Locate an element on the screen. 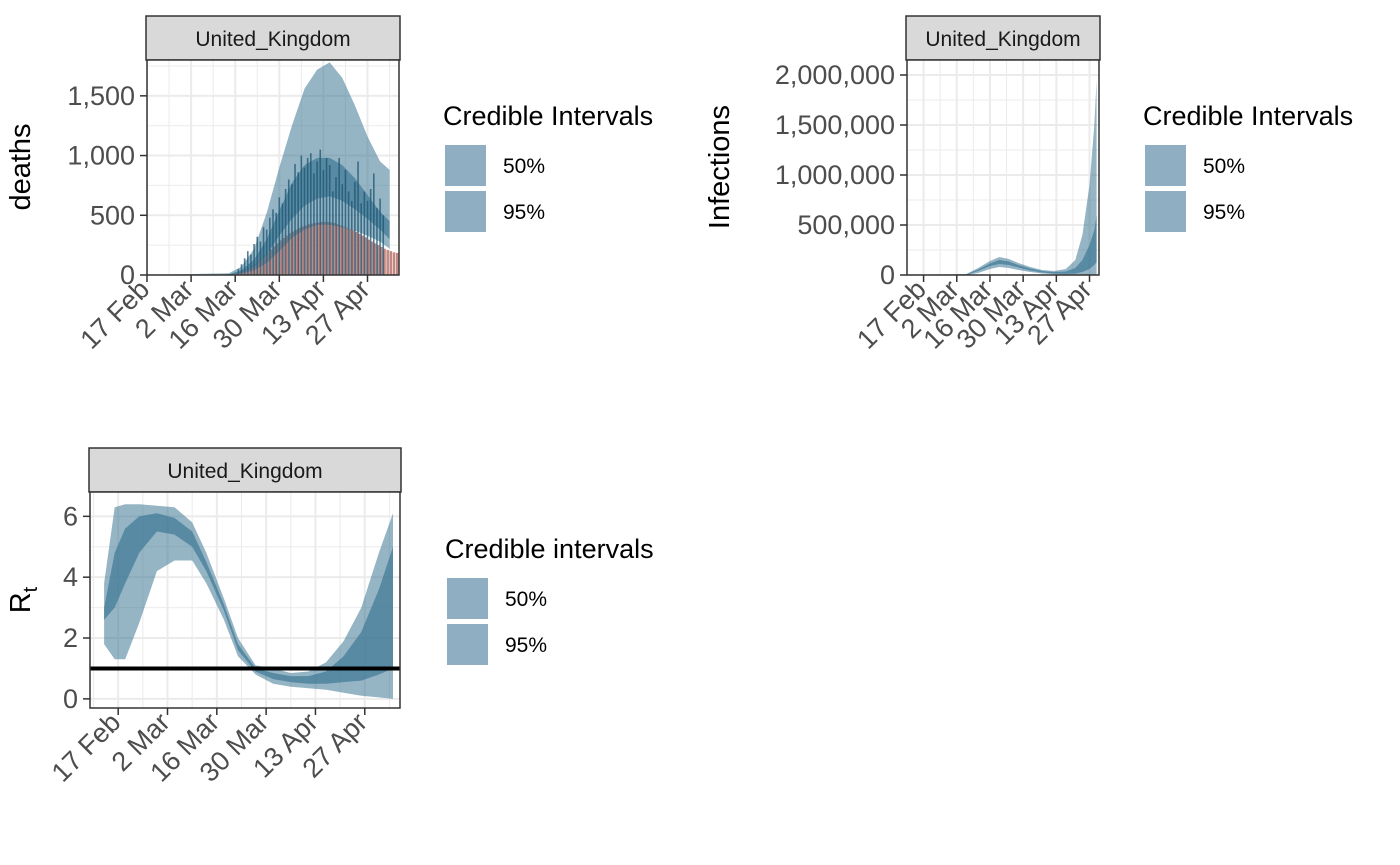 The width and height of the screenshot is (1400, 865). legend-title: Credible intervals is located at coordinates (549, 549).